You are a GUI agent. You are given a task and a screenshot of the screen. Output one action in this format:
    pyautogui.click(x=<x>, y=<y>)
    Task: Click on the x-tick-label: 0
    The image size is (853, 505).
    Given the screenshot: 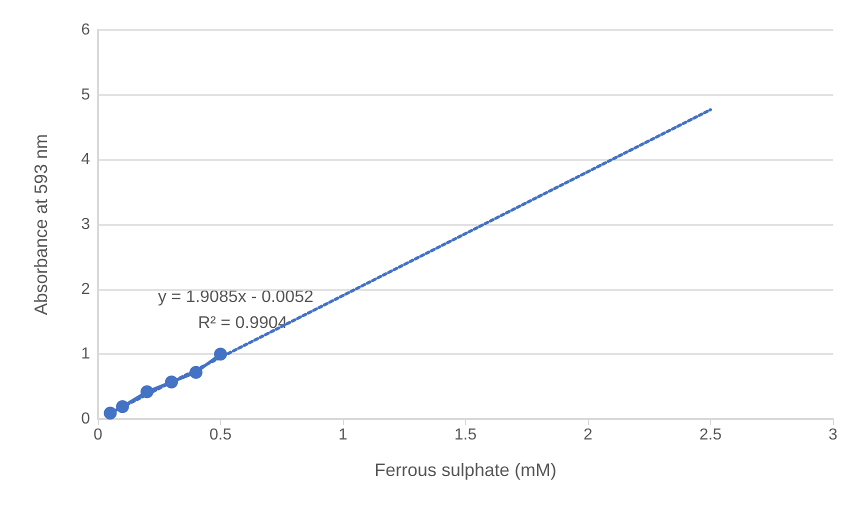 What is the action you would take?
    pyautogui.click(x=98, y=435)
    